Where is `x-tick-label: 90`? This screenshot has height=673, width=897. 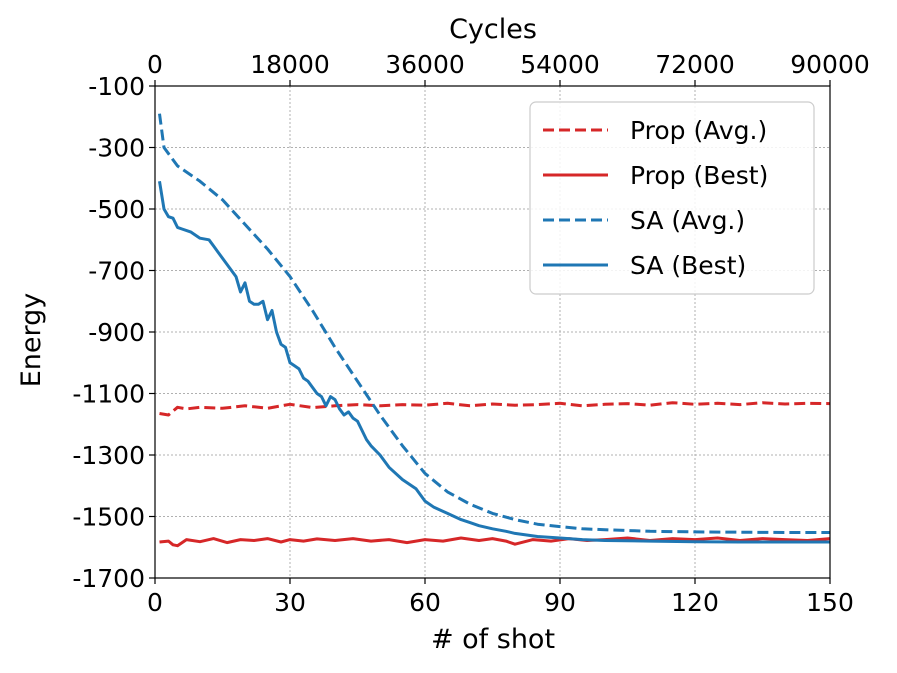
x-tick-label: 90 is located at coordinates (560, 602).